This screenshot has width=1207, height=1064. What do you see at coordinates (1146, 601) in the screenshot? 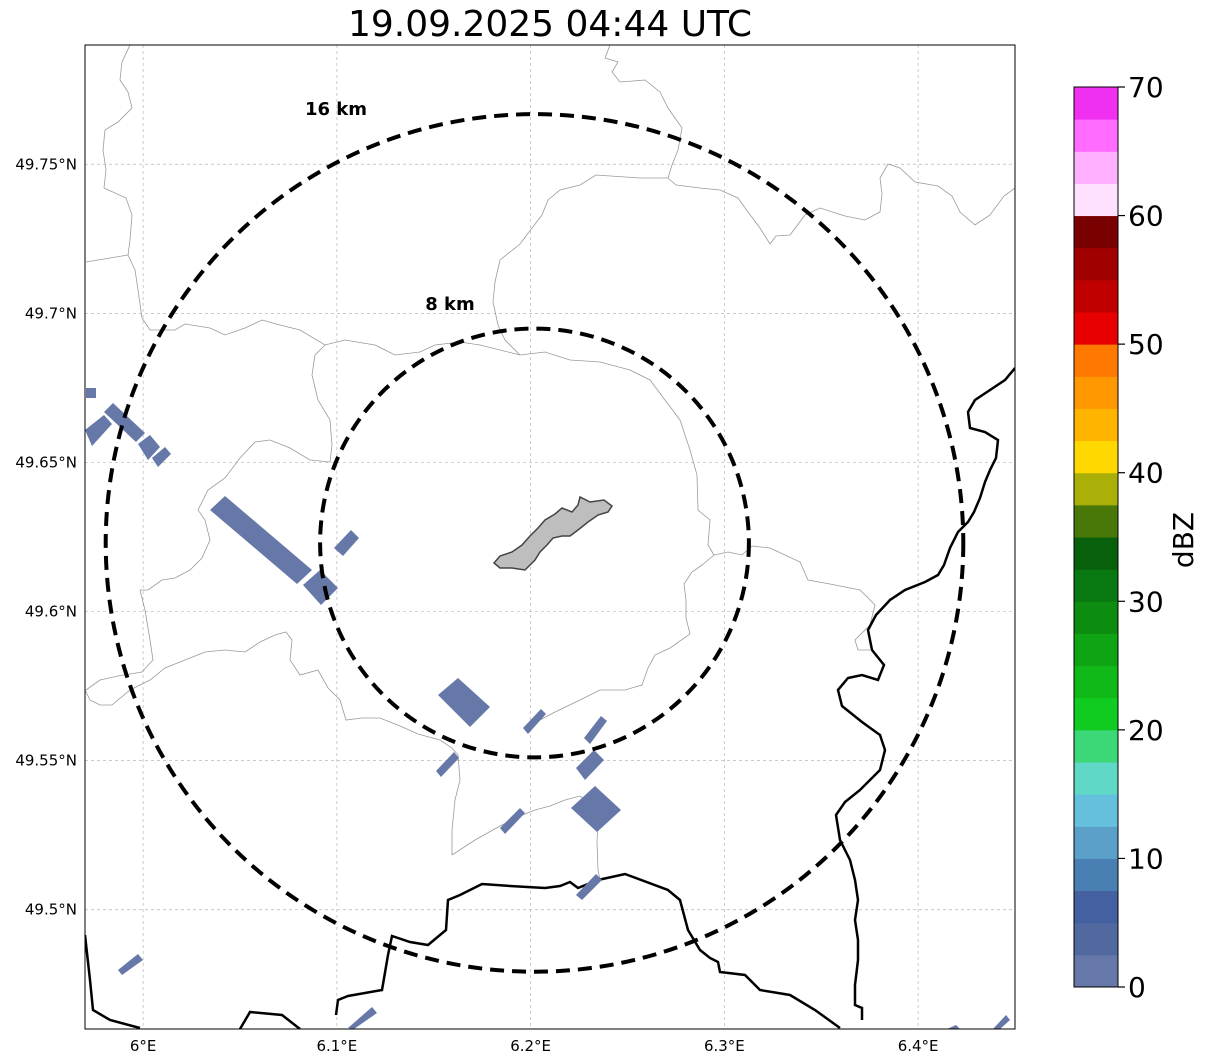
I see `colorbar-tick-label: 30` at bounding box center [1146, 601].